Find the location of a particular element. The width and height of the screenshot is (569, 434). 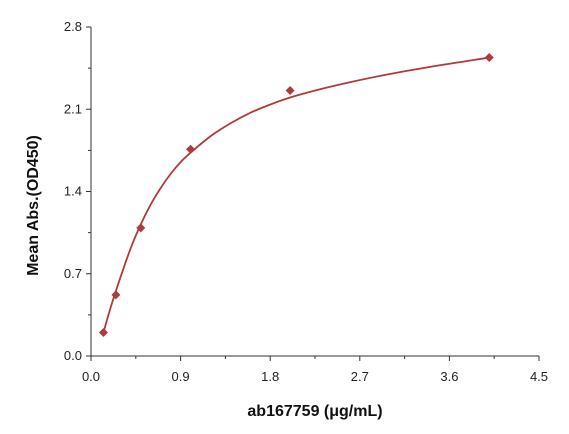

y-tick-label: 0.7 is located at coordinates (73, 273).